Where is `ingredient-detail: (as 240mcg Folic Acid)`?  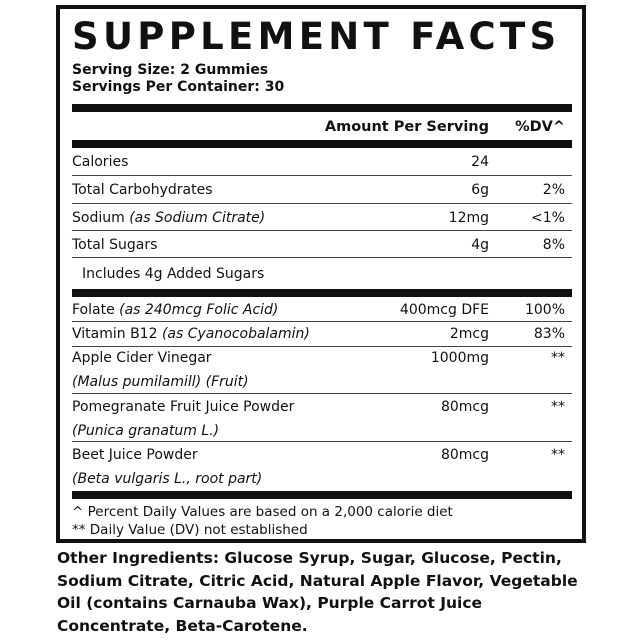 ingredient-detail: (as 240mcg Folic Acid) is located at coordinates (199, 310).